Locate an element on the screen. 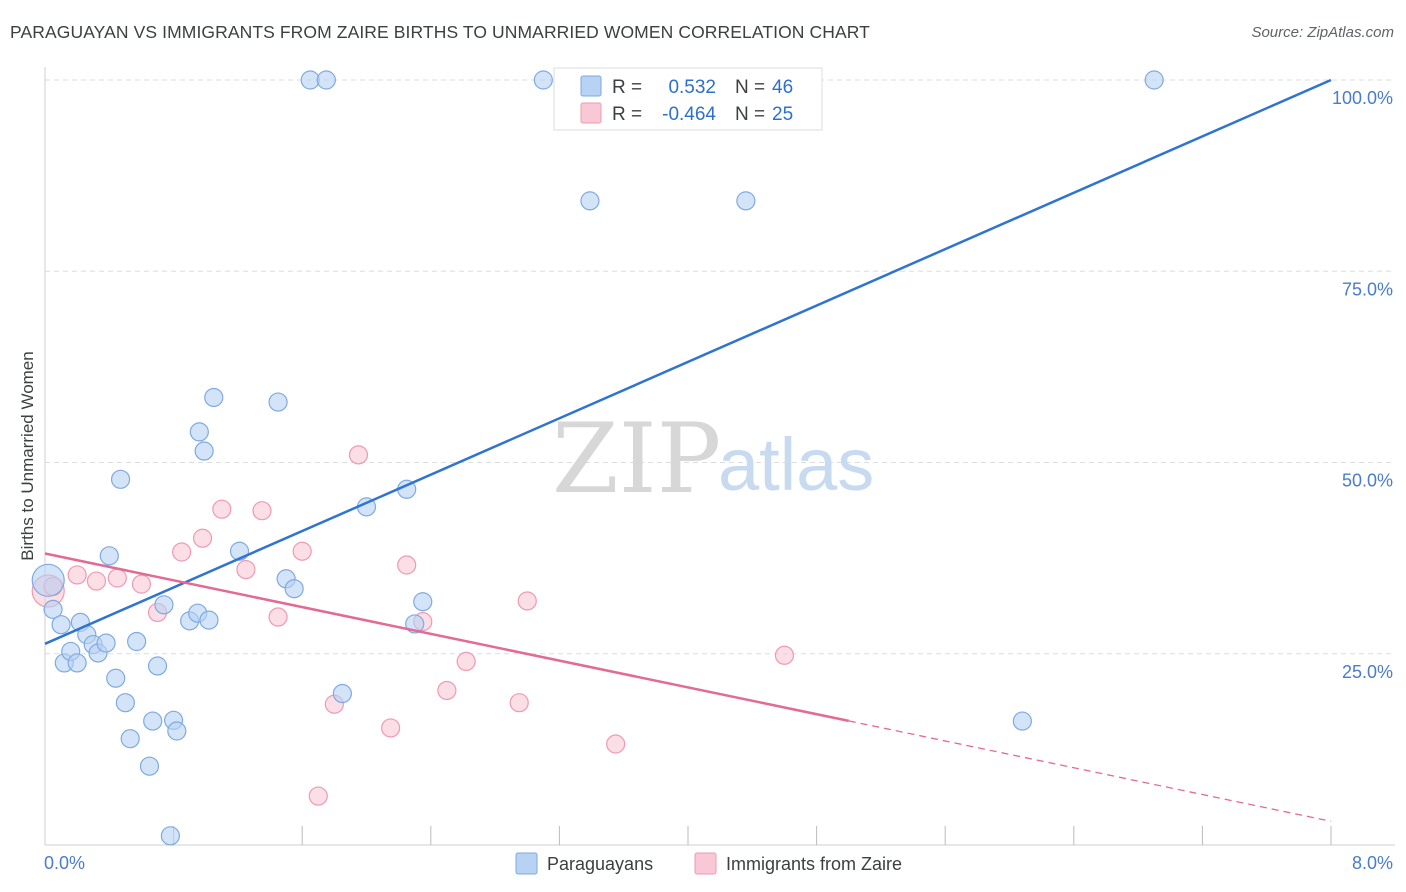 The width and height of the screenshot is (1406, 892). legend-n-label-1: N = is located at coordinates (750, 87).